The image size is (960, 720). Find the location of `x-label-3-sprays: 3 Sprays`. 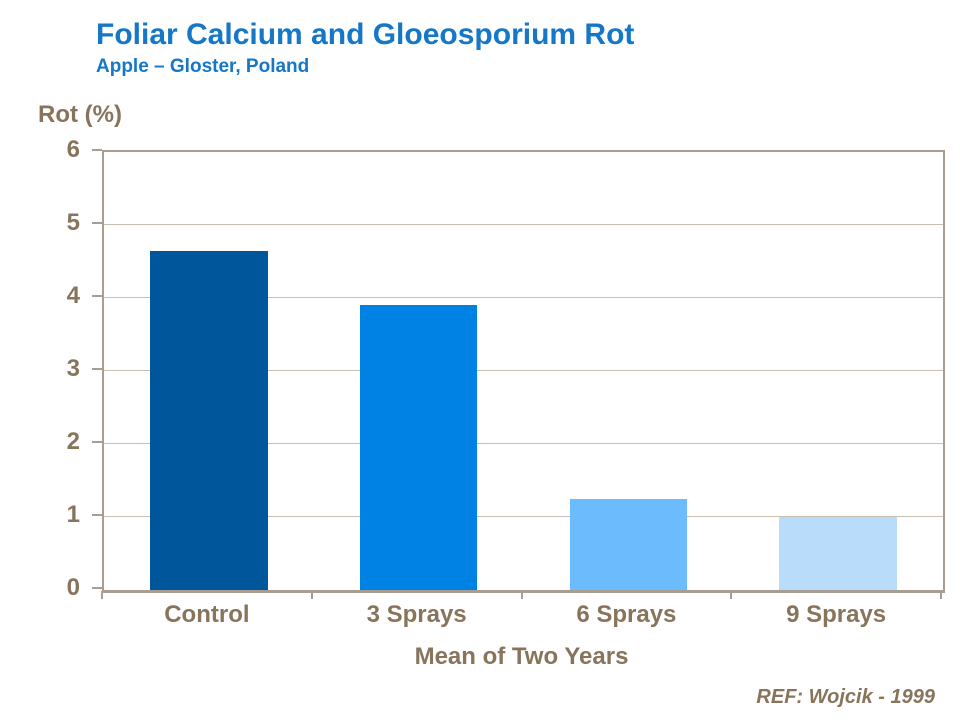

x-label-3-sprays: 3 Sprays is located at coordinates (416, 614).